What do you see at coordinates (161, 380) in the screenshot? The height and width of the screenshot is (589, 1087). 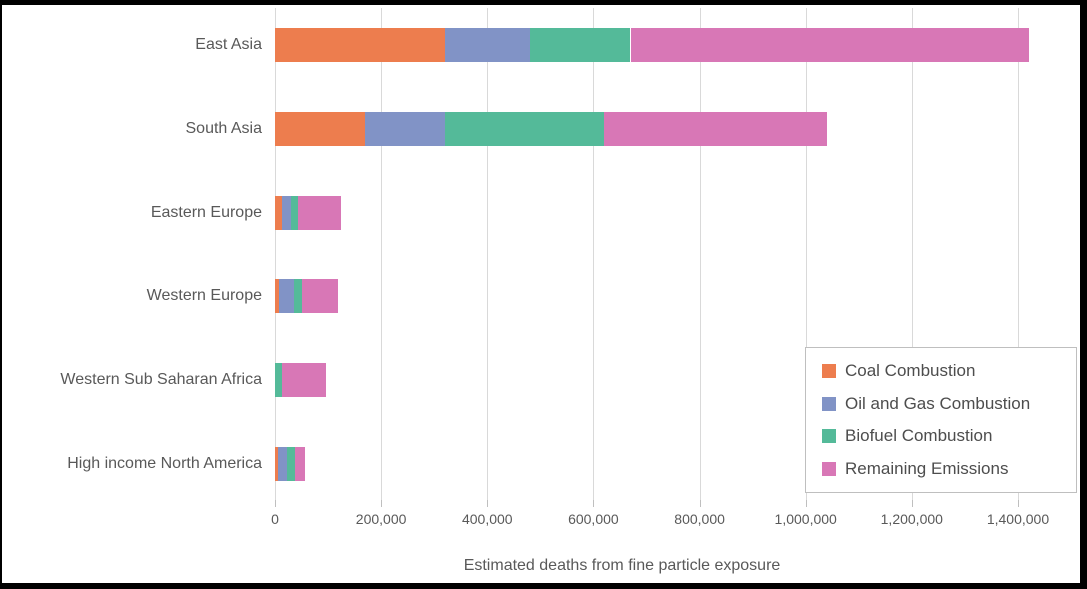 I see `category-label-4: Western Sub Saharan Africa` at bounding box center [161, 380].